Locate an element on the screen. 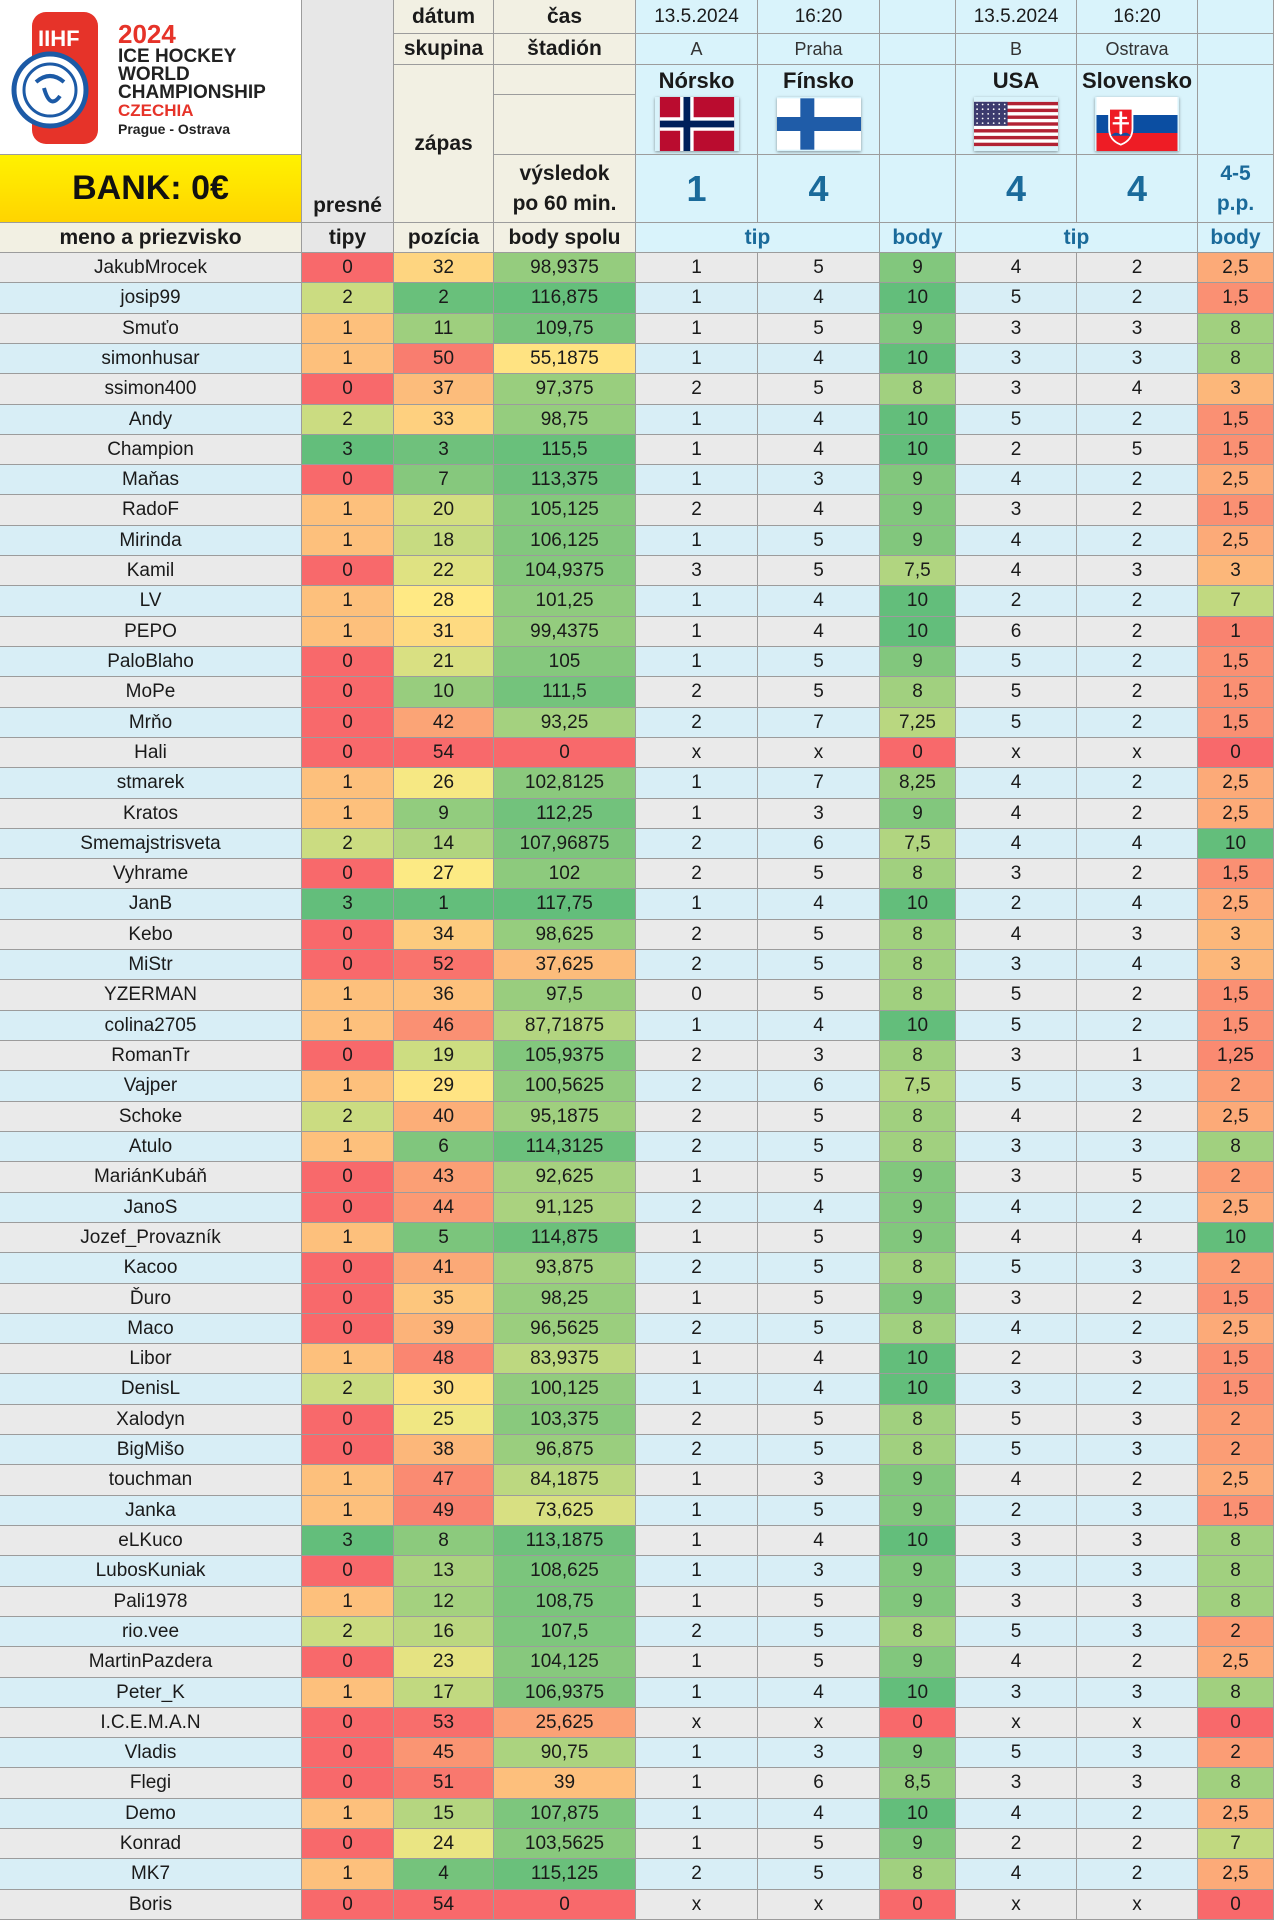 This screenshot has width=1274, height=1920. row-13-presne: 0 is located at coordinates (348, 662).